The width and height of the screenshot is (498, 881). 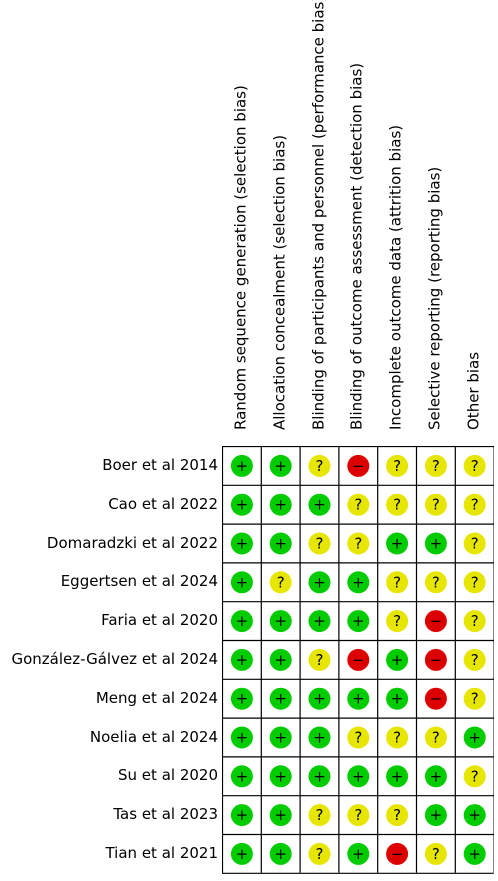 I want to click on study-label: Noelia et al 2024, so click(x=153, y=736).